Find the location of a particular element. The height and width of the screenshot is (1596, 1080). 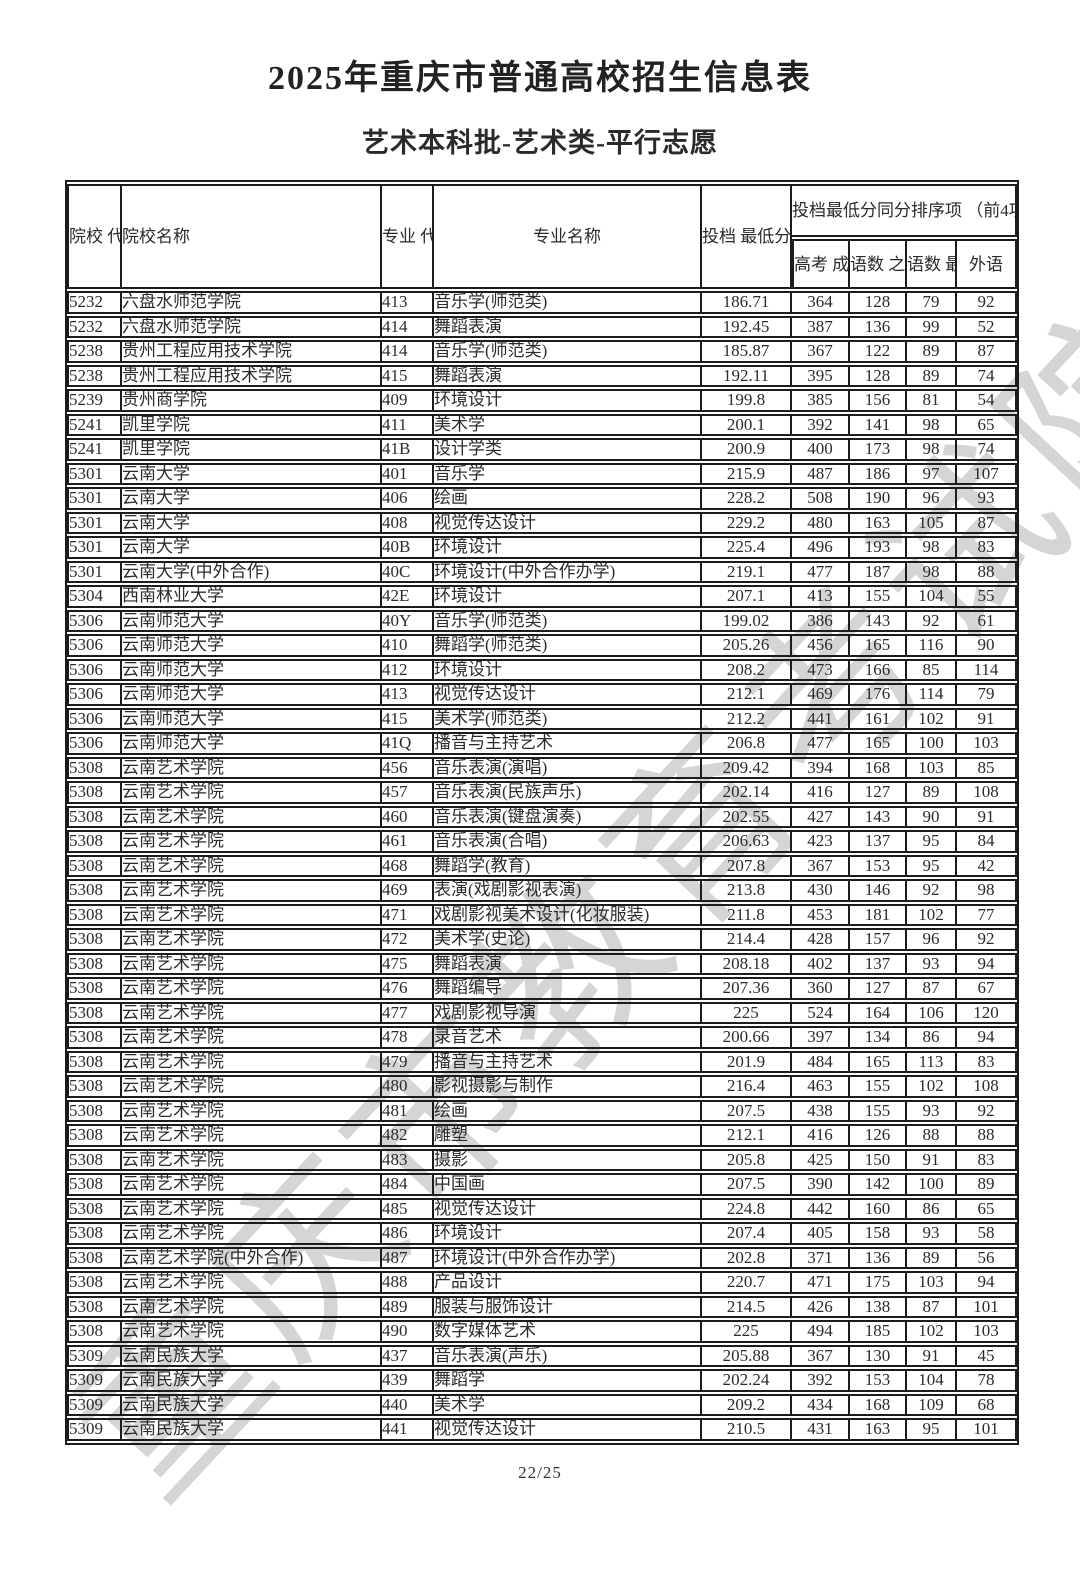

chinese-math-sum-cell: 165 is located at coordinates (878, 645).